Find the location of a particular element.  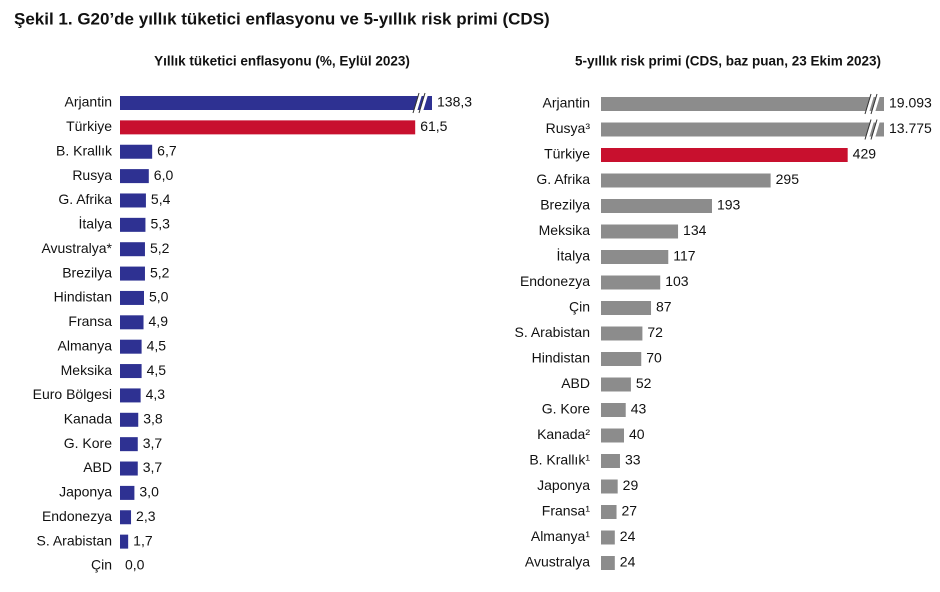

value-label: 24 is located at coordinates (628, 536).